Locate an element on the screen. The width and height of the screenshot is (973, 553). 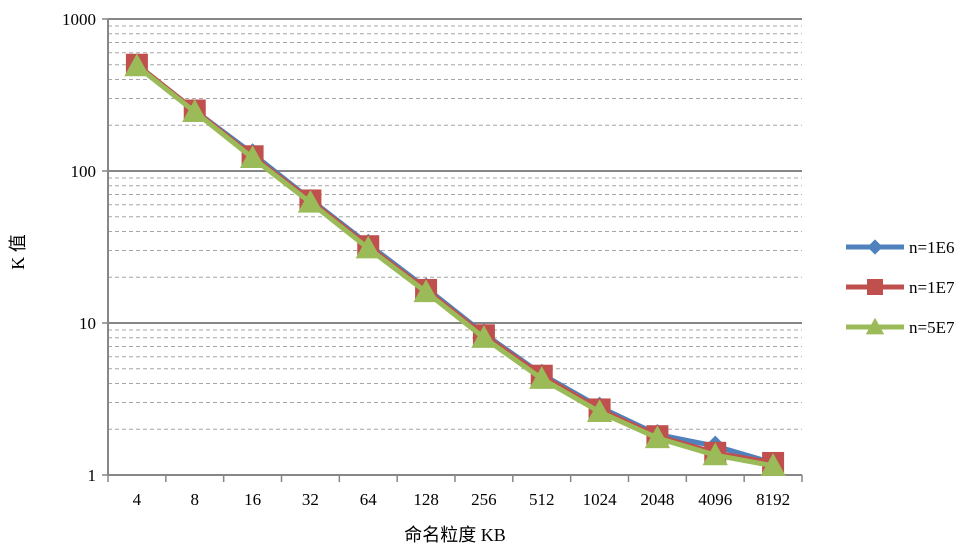
legend-label: n=1E7 is located at coordinates (932, 287).